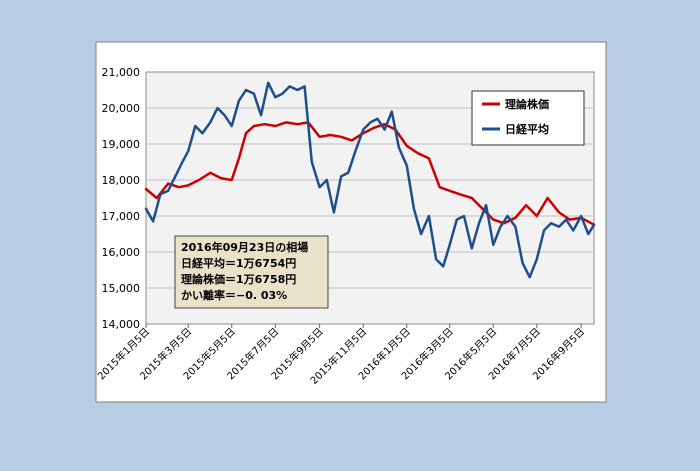 This screenshot has height=471, width=700. I want to click on y-tick-label: 15,000, so click(121, 288).